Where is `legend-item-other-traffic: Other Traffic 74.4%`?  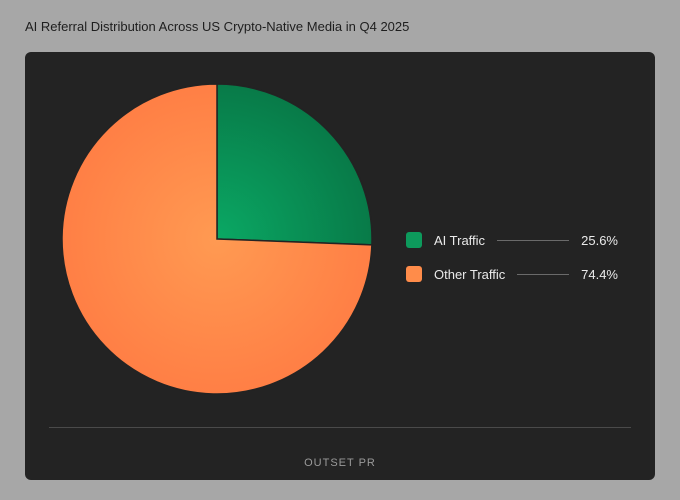
legend-item-other-traffic: Other Traffic 74.4% is located at coordinates (512, 274).